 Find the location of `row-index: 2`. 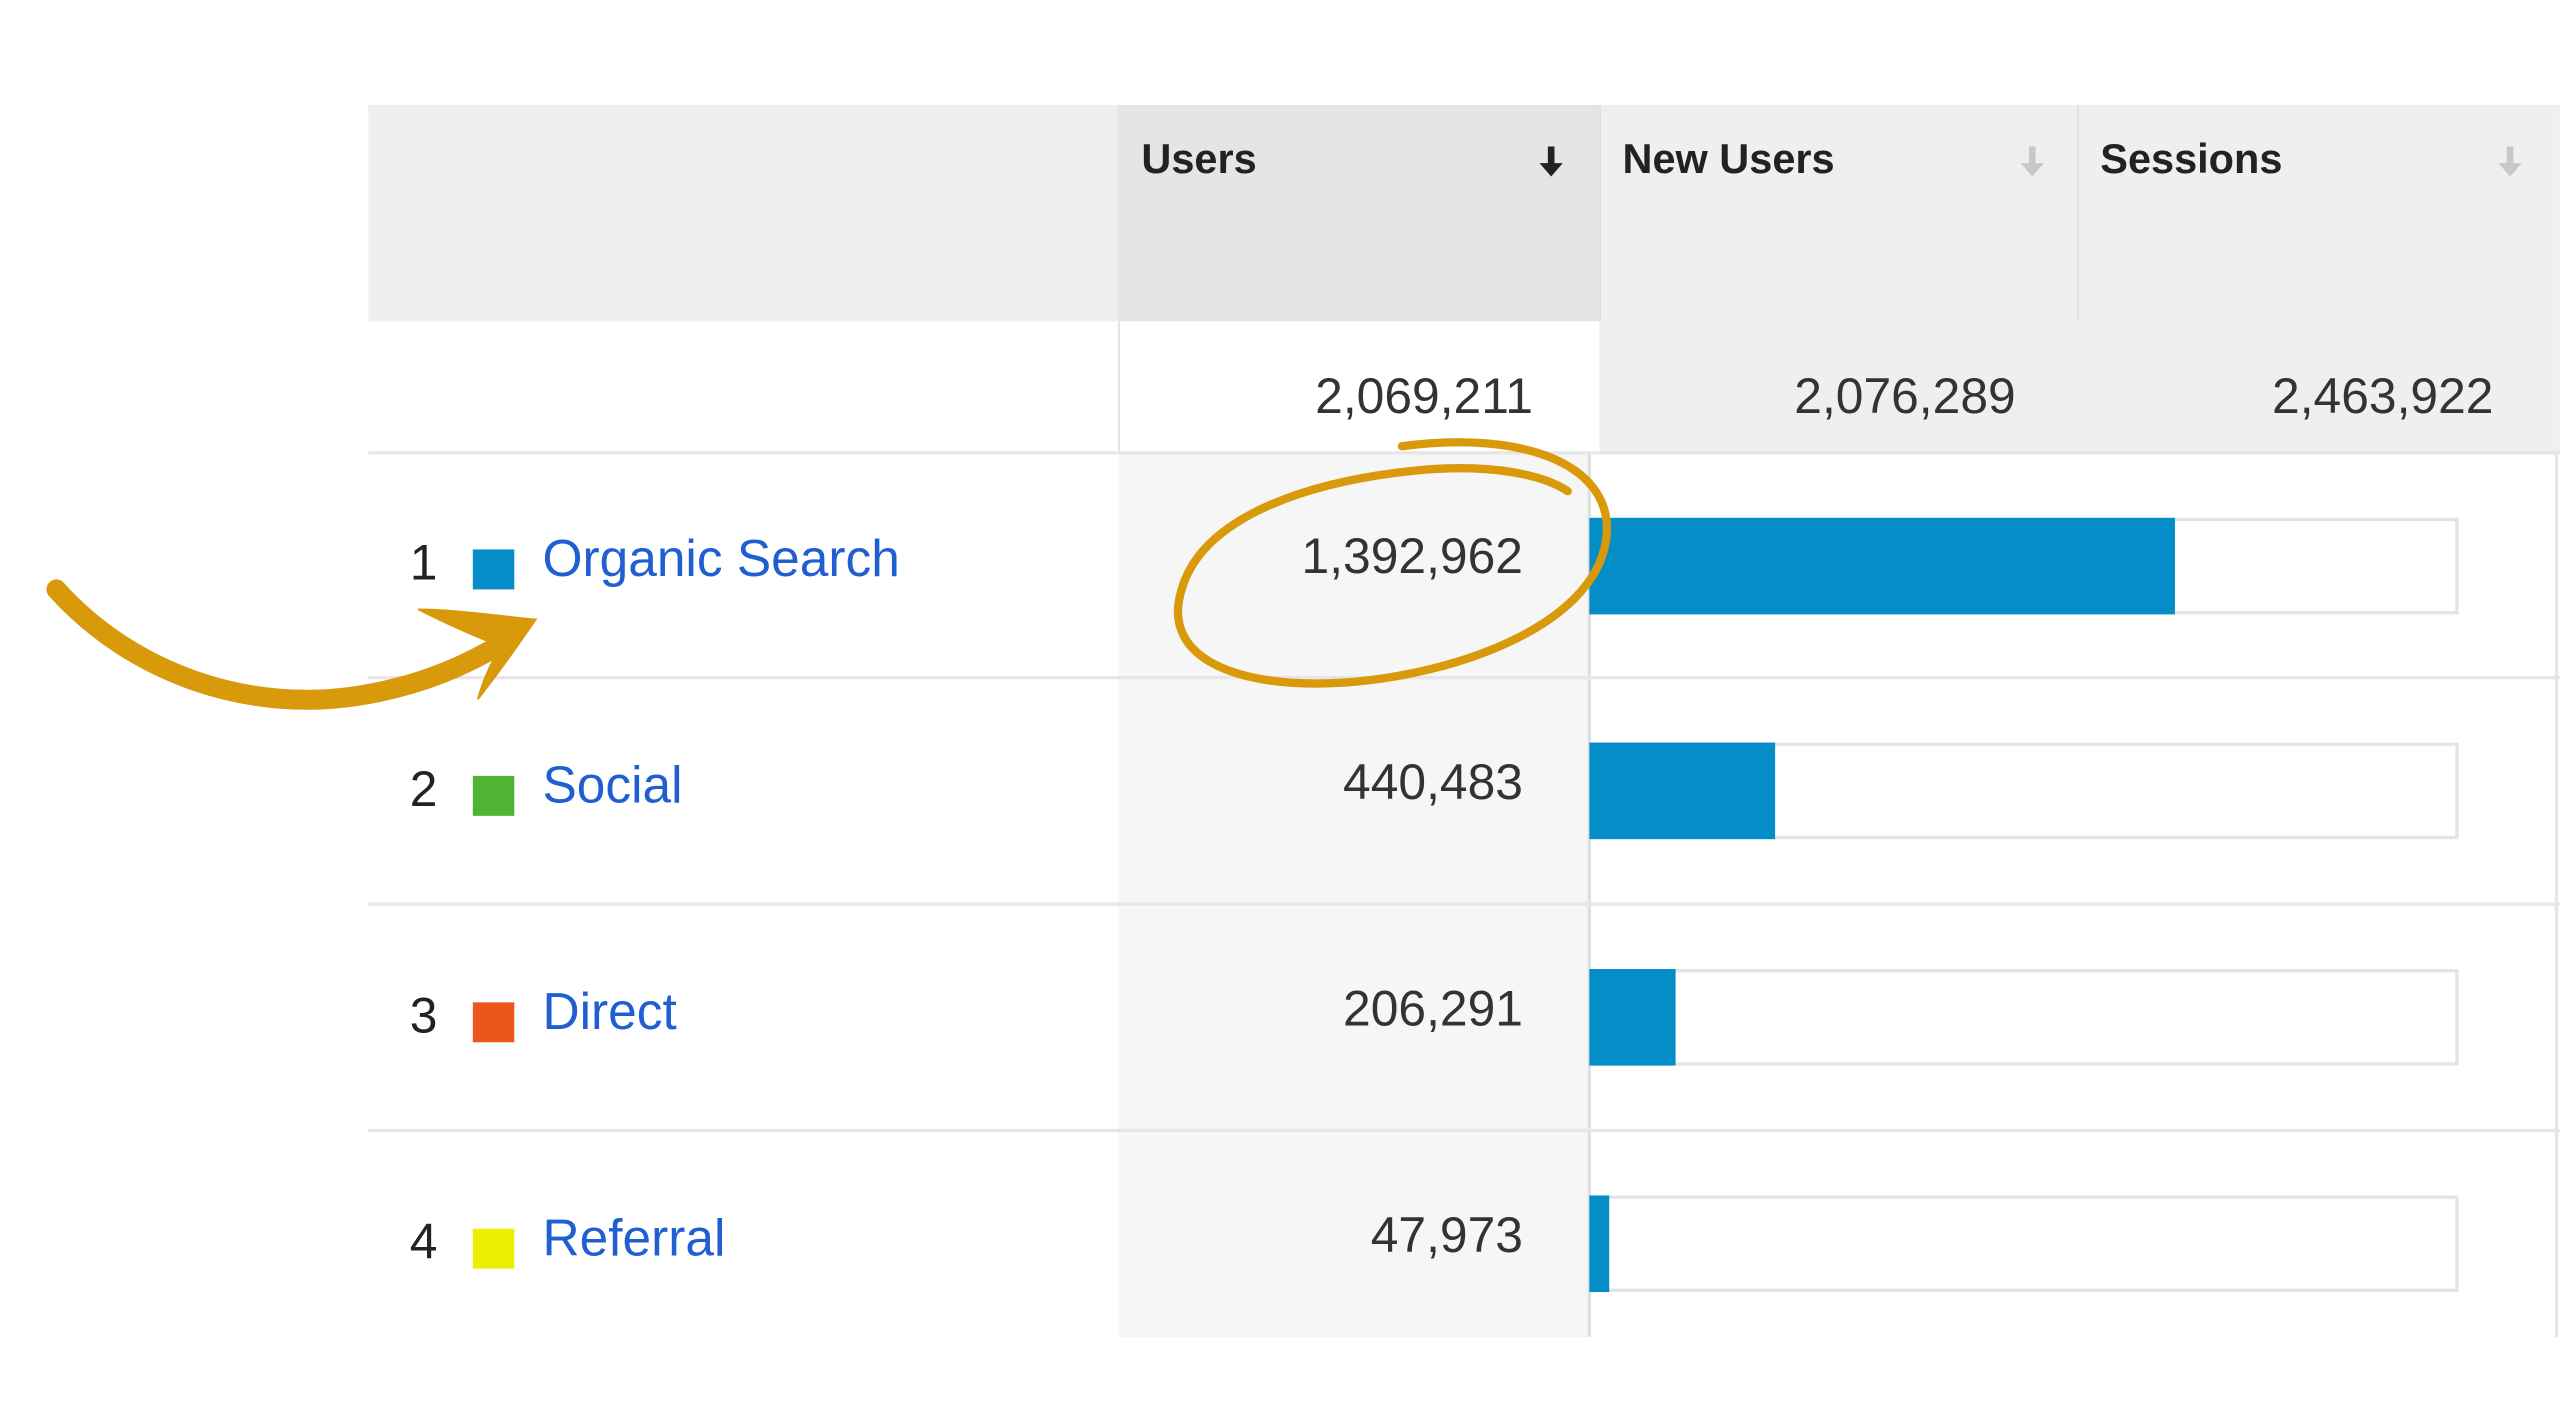

row-index: 2 is located at coordinates (423, 790).